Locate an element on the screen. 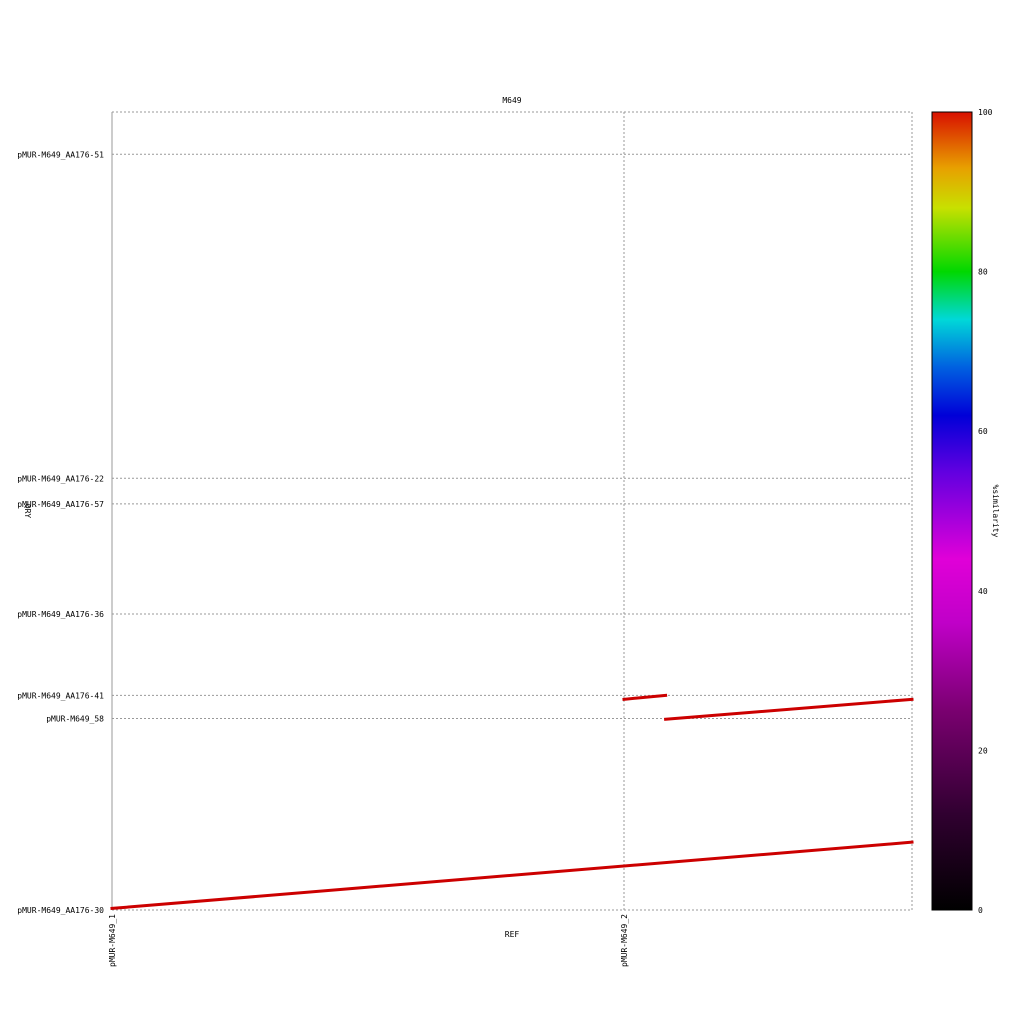 Image resolution: width=1024 pixels, height=1024 pixels. y-tick-label: pMUR-M649_AA176-36 is located at coordinates (60, 614).